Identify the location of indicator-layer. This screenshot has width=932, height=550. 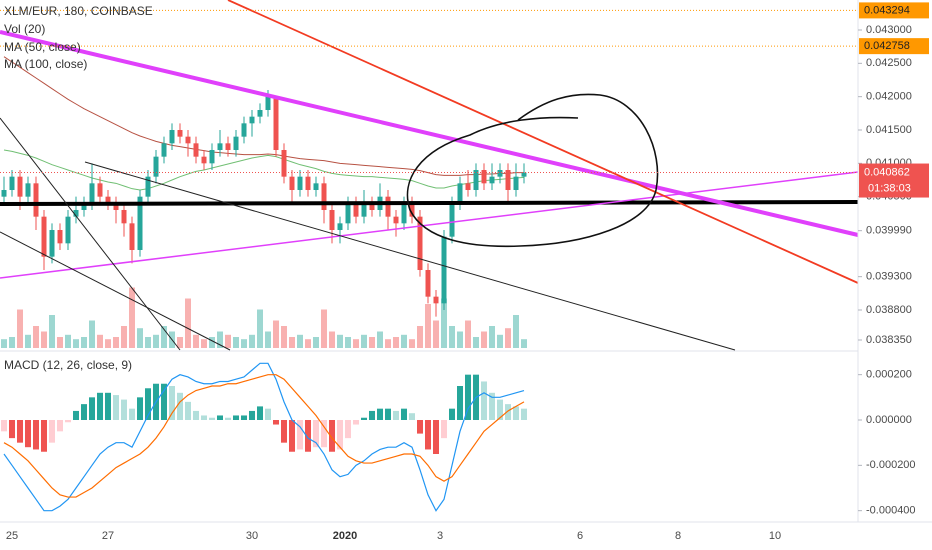
(264, 123).